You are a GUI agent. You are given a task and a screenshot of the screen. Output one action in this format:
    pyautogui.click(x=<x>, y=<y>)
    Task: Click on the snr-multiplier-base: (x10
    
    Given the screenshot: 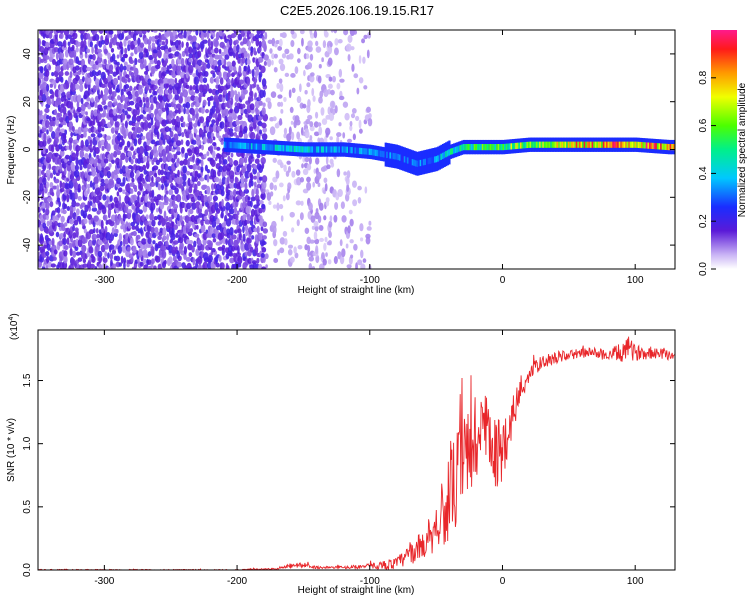 What is the action you would take?
    pyautogui.click(x=14, y=330)
    